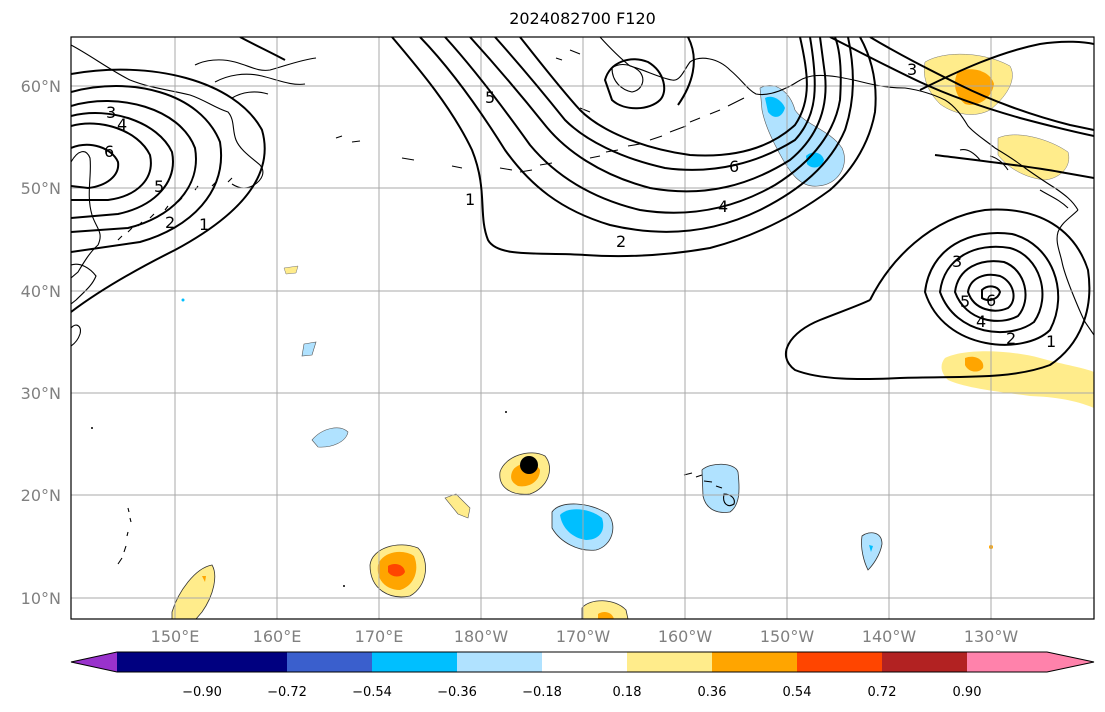  Describe the element at coordinates (529, 465) in the screenshot. I see `storm-center-marker` at that location.